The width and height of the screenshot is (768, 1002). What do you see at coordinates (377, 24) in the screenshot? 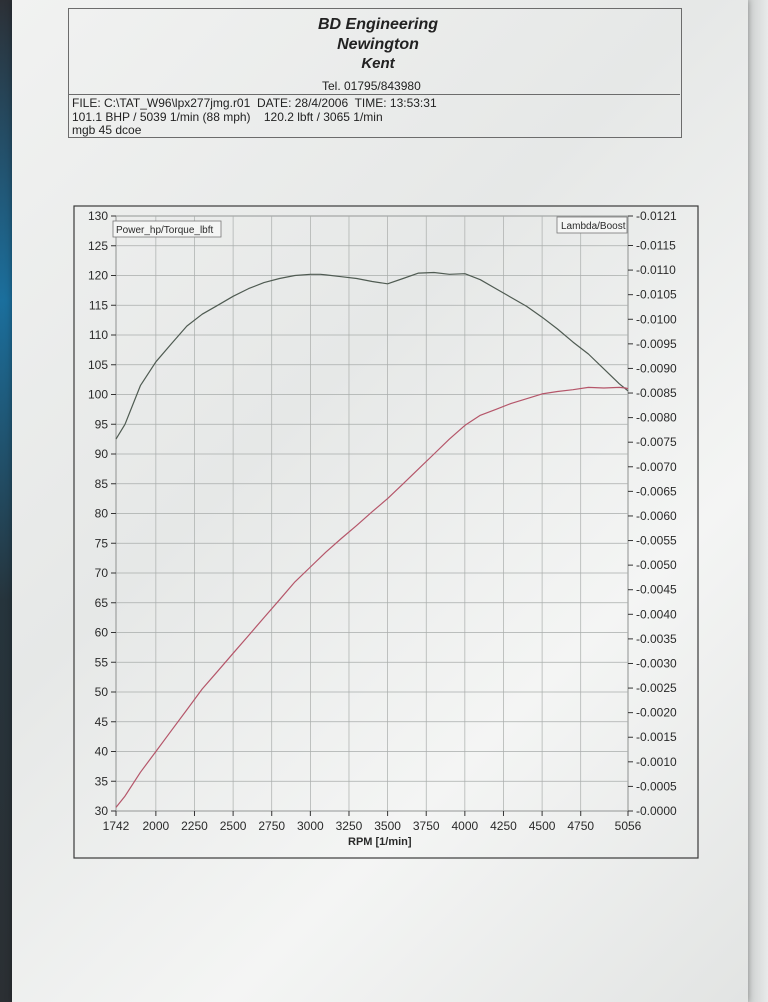
I see `company-name: BD Engineering` at bounding box center [377, 24].